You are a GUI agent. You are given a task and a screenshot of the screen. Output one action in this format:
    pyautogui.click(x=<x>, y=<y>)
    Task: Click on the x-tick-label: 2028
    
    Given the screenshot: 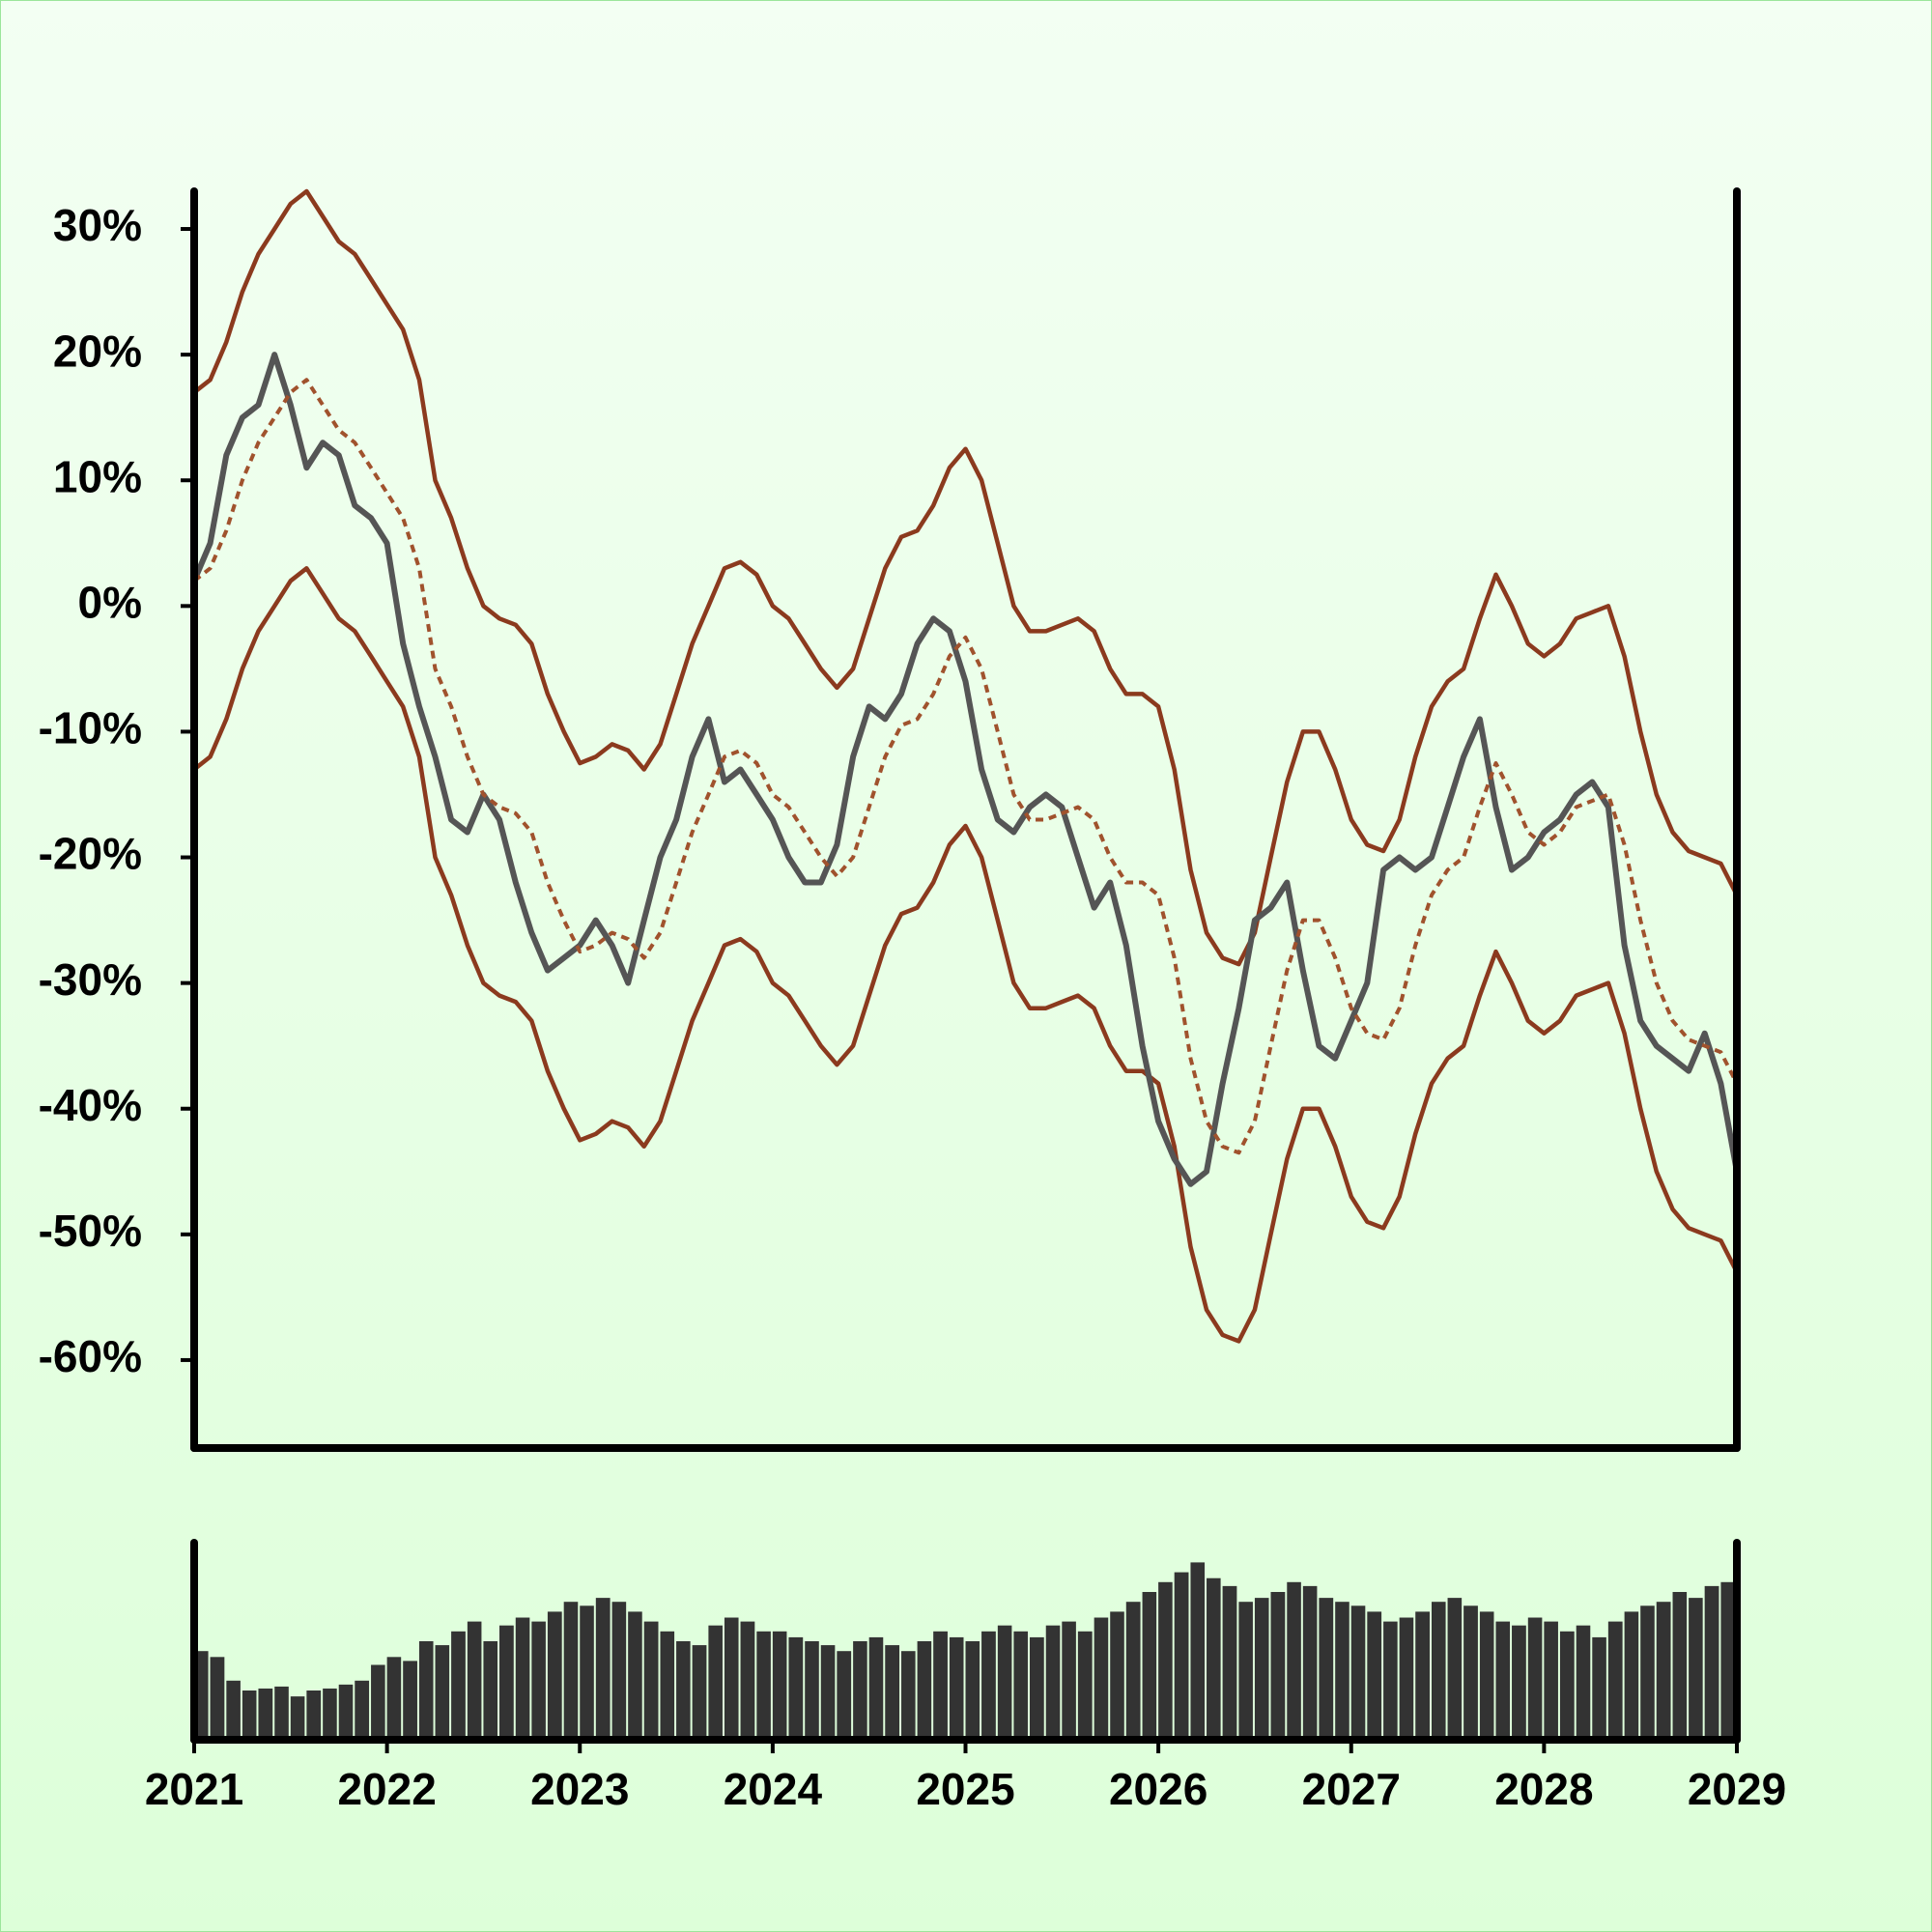 What is the action you would take?
    pyautogui.click(x=1543, y=1789)
    